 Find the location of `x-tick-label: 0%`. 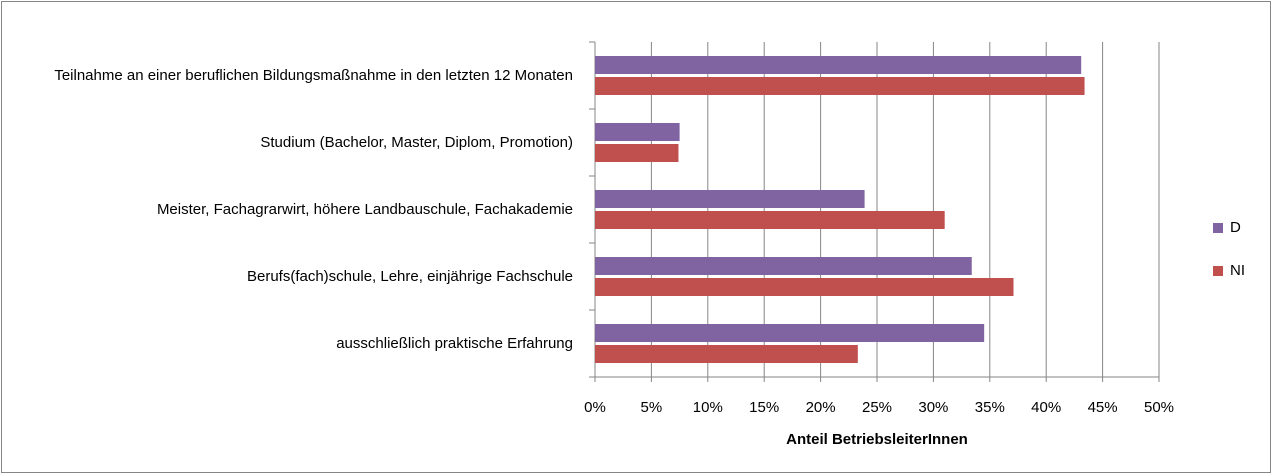

x-tick-label: 0% is located at coordinates (595, 407).